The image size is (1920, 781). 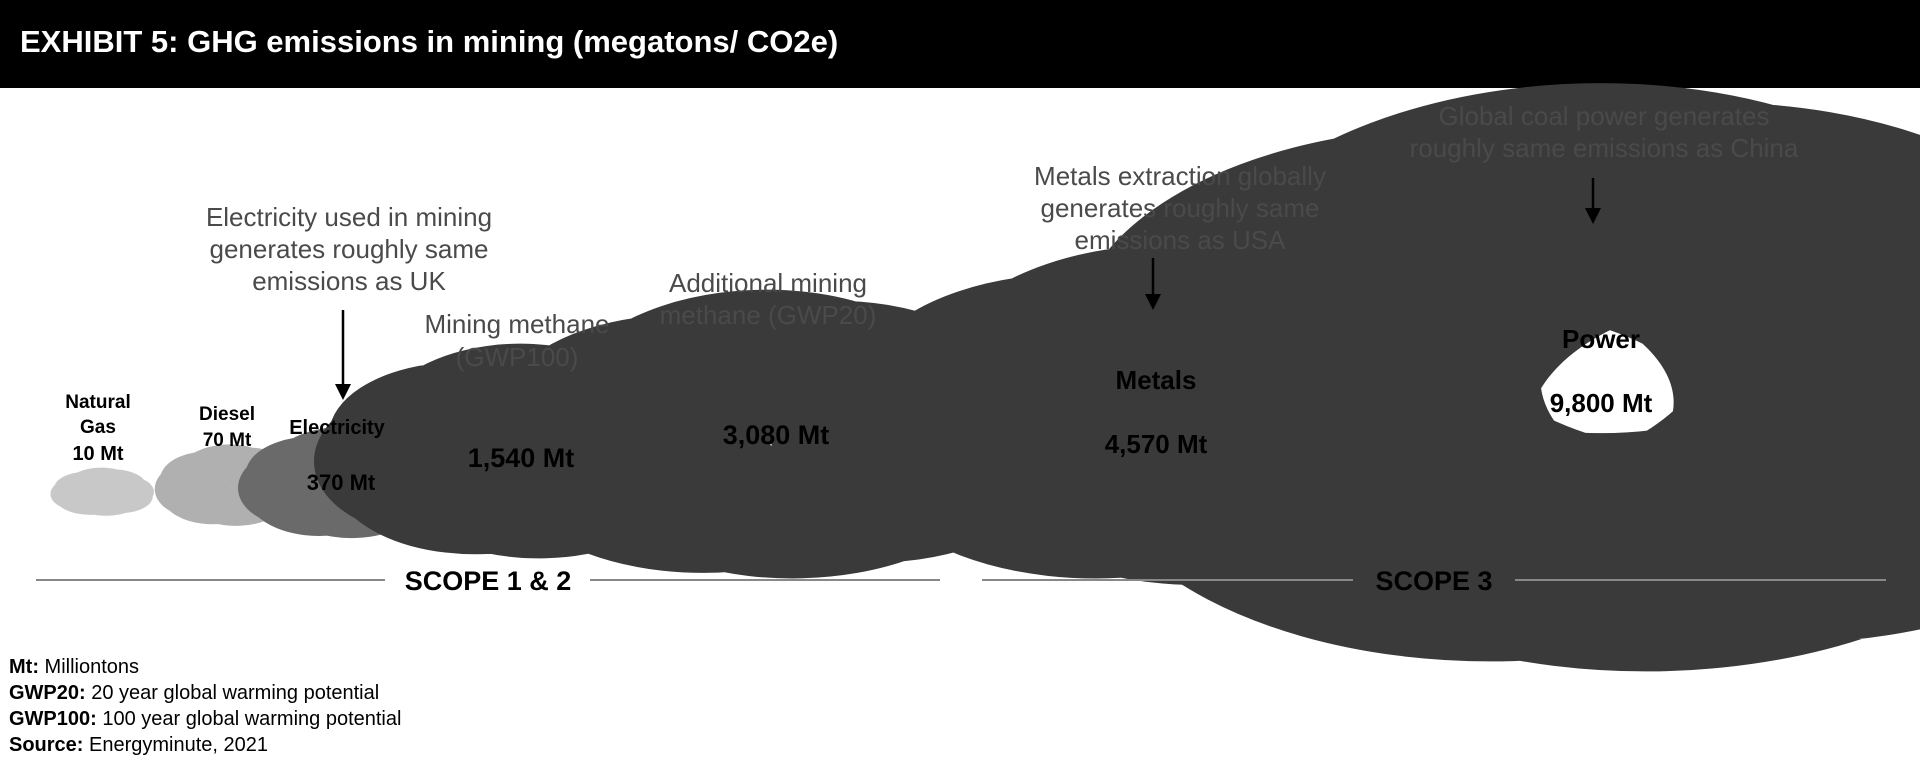 I want to click on natural-gas-label-2: Gas, so click(x=98, y=427).